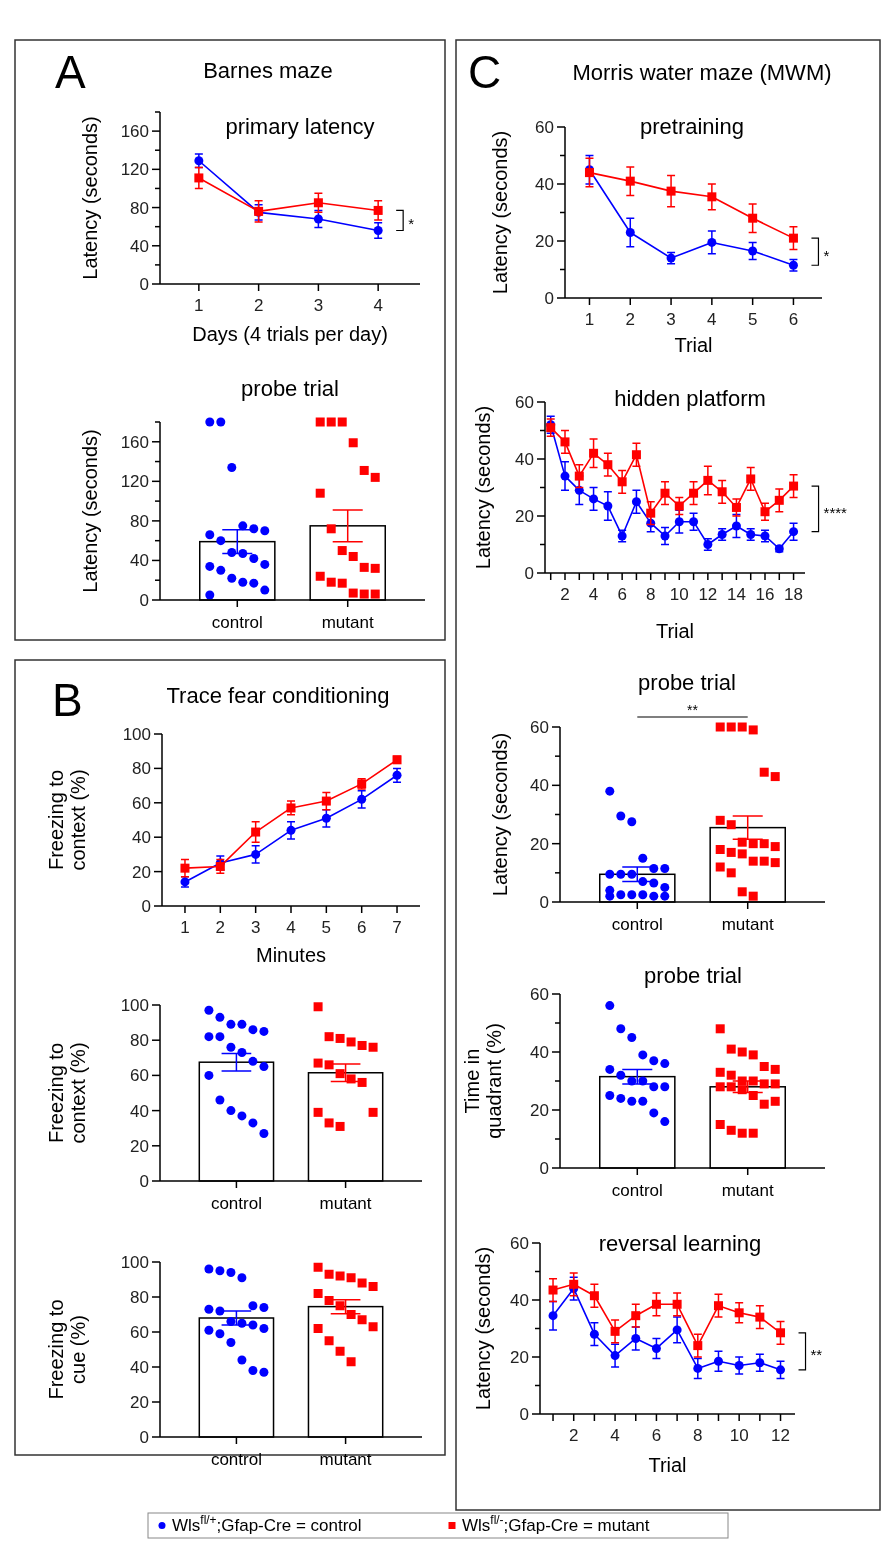  What do you see at coordinates (139, 1041) in the screenshot?
I see `y-tick-label: 80` at bounding box center [139, 1041].